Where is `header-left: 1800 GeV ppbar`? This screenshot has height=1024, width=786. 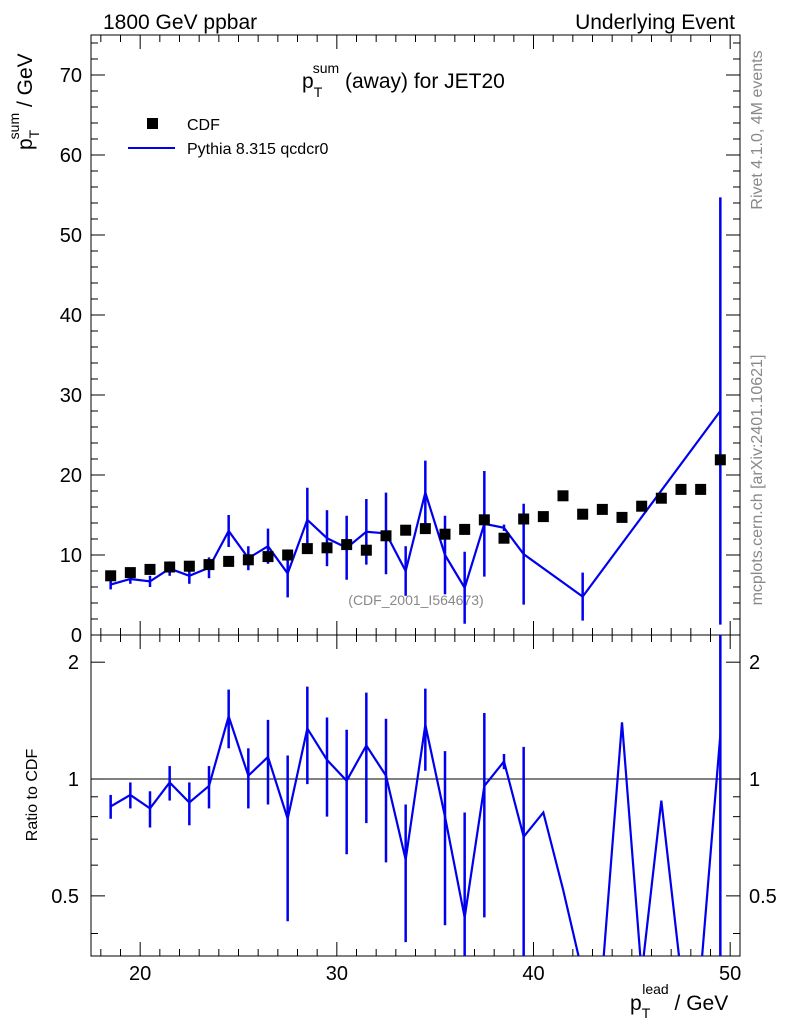
header-left: 1800 GeV ppbar is located at coordinates (180, 22).